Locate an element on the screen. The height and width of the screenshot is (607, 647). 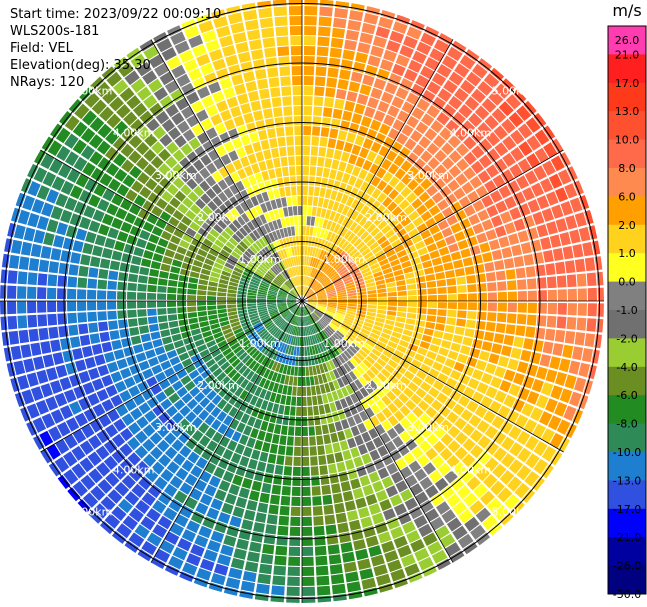
range-ring-label: 3.00km is located at coordinates (428, 427).